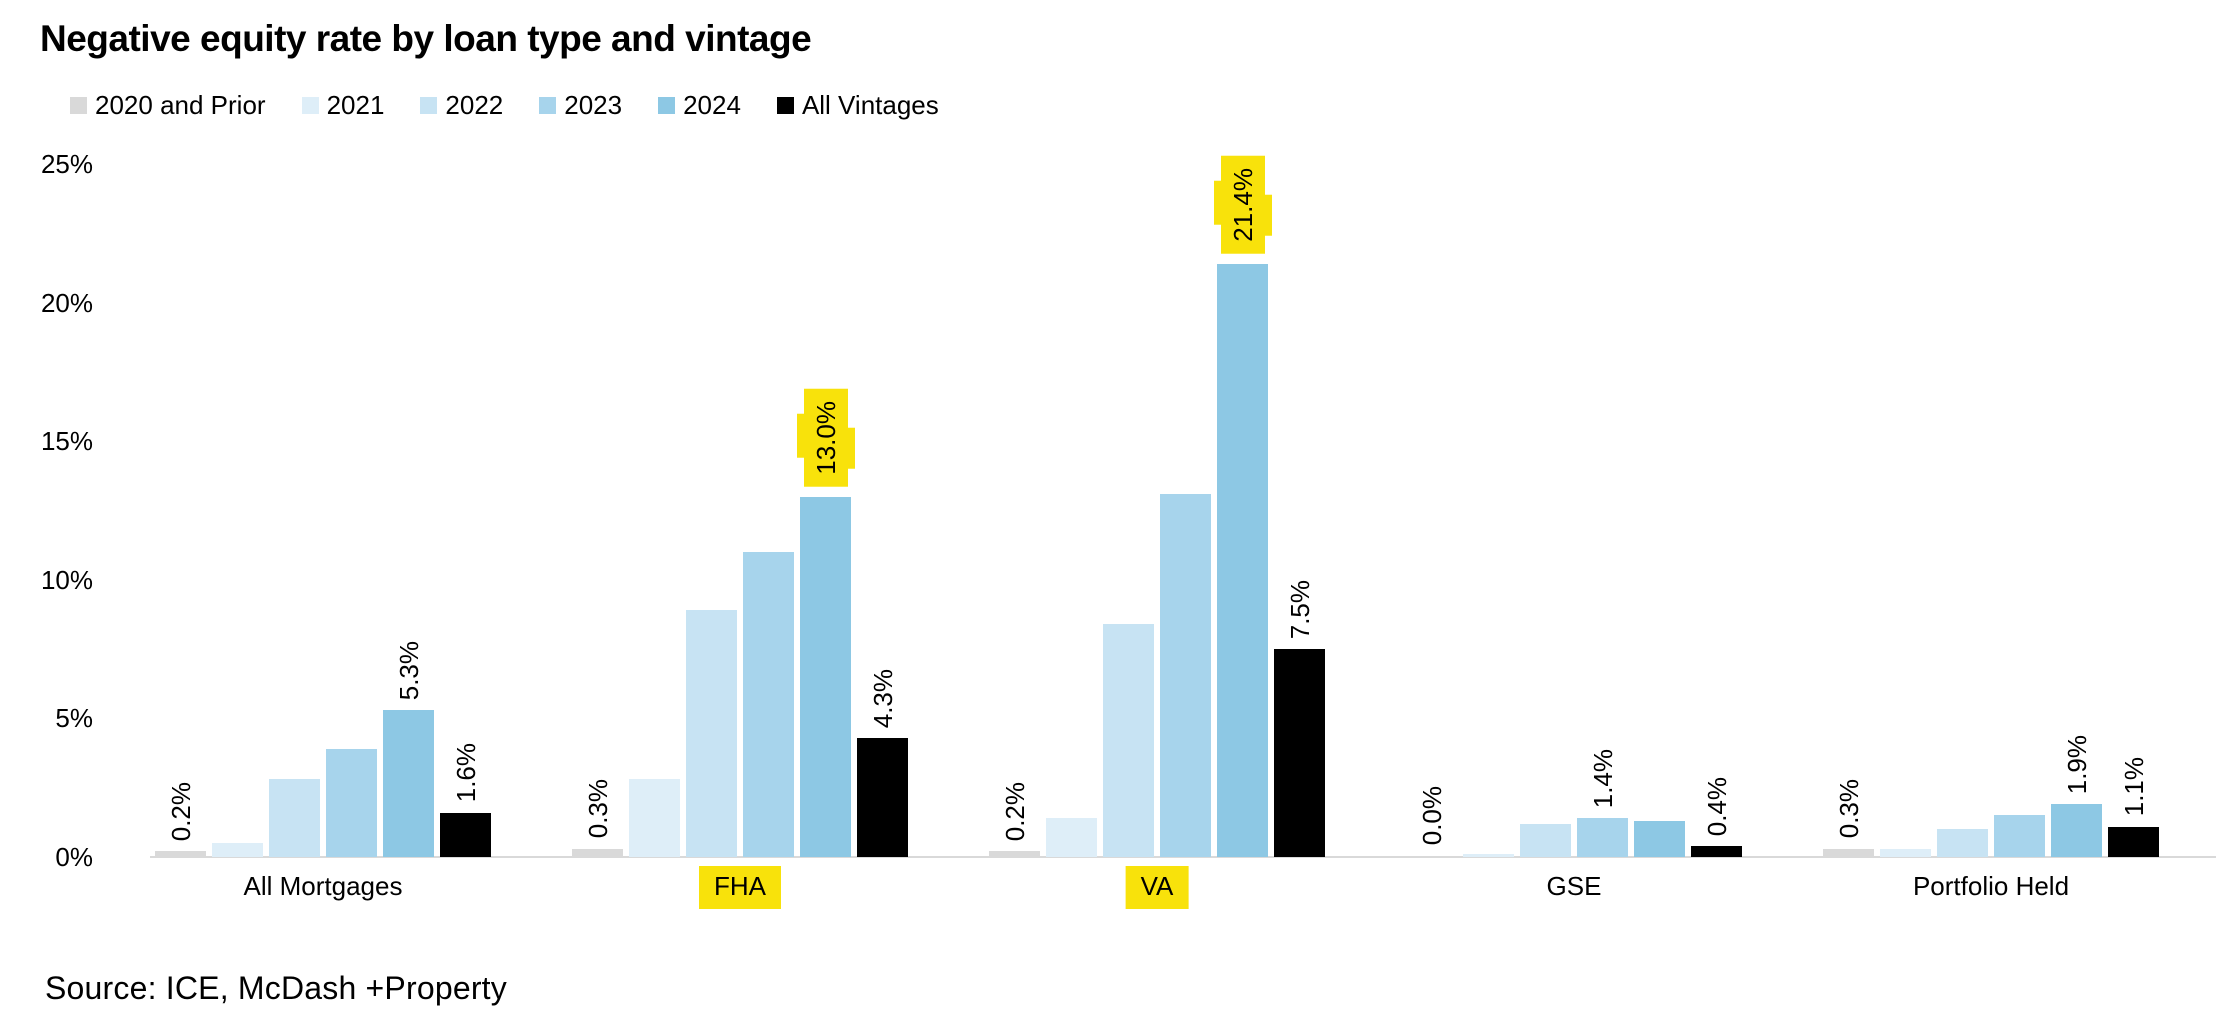 The width and height of the screenshot is (2230, 1034). I want to click on legend-item: 2022, so click(461, 105).